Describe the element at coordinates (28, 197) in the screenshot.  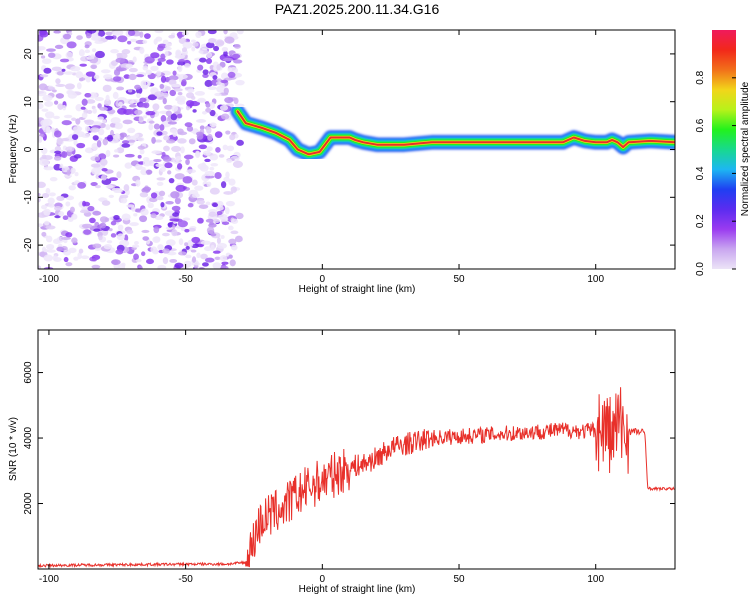
I see `spectrogram-y-tick-label: -10` at that location.